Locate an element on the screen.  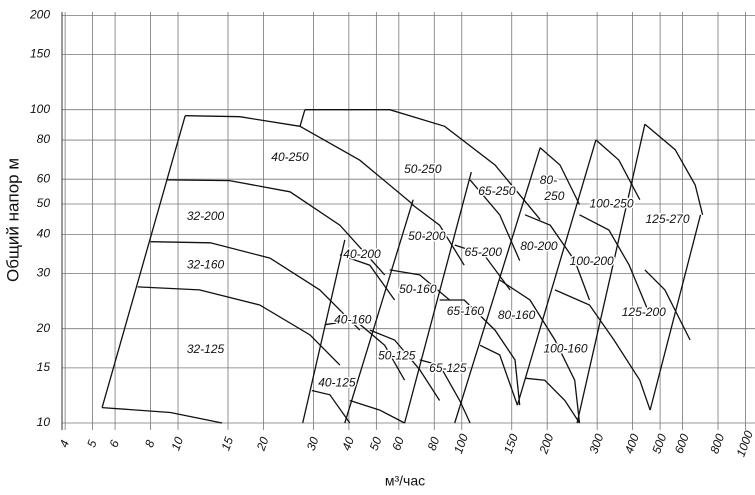
x-tick-label: 40 is located at coordinates (348, 444).